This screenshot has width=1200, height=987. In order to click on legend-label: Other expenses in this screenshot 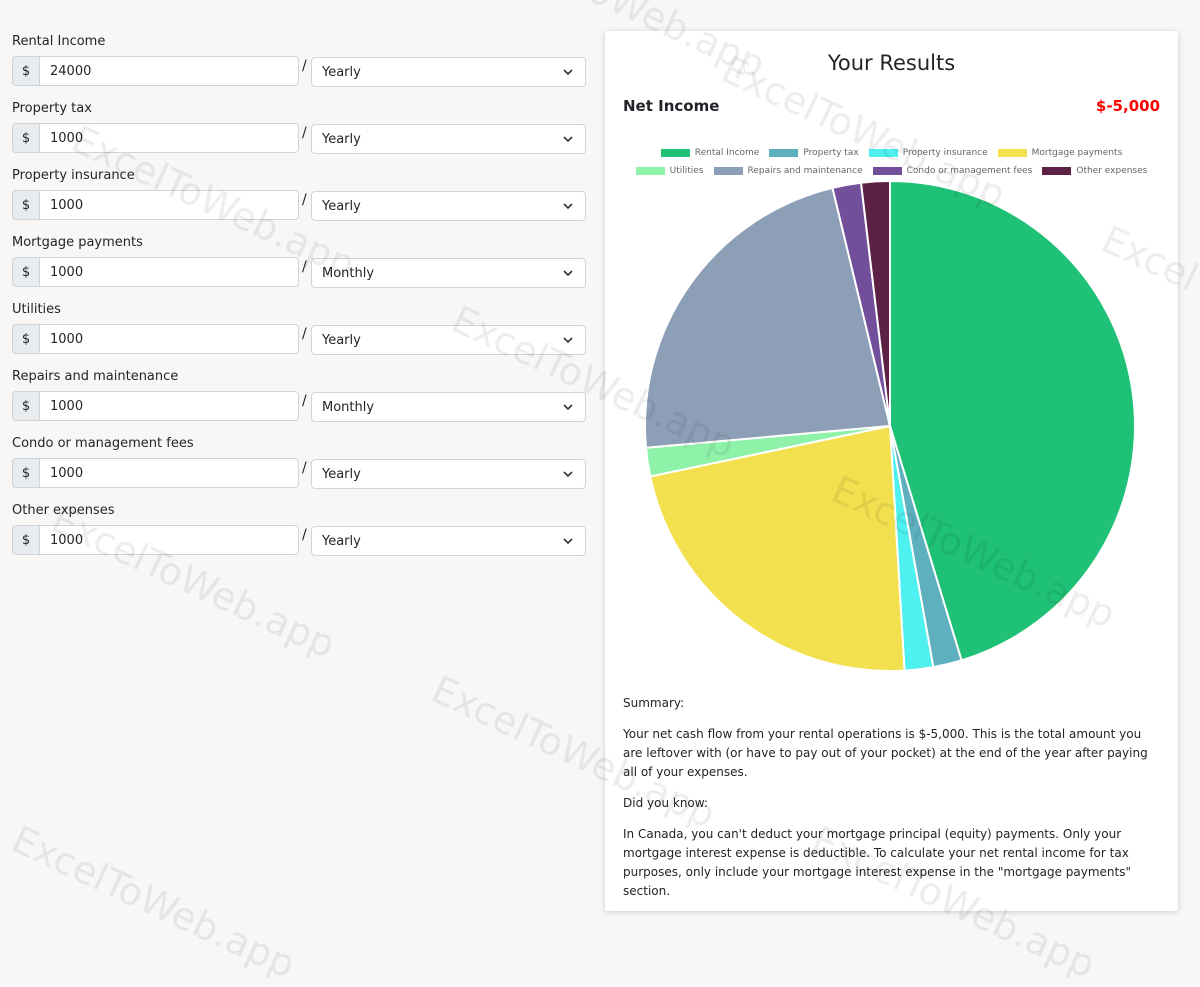, I will do `click(1112, 171)`.